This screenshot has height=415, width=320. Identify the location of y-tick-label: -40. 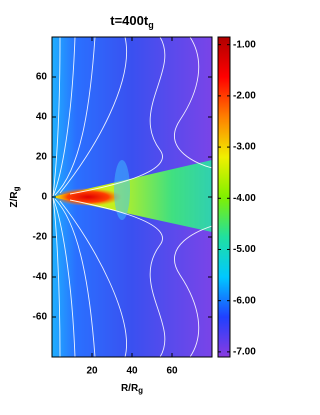
(40, 277).